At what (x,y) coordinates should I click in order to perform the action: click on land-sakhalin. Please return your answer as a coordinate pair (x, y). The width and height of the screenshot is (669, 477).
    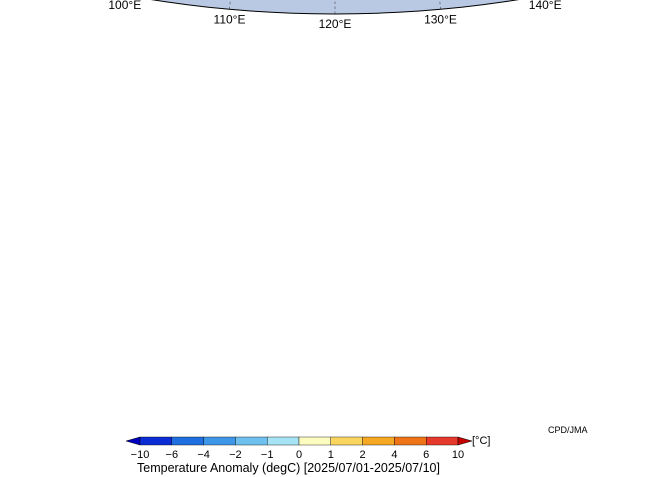
    Looking at the image, I should click on (471, 105).